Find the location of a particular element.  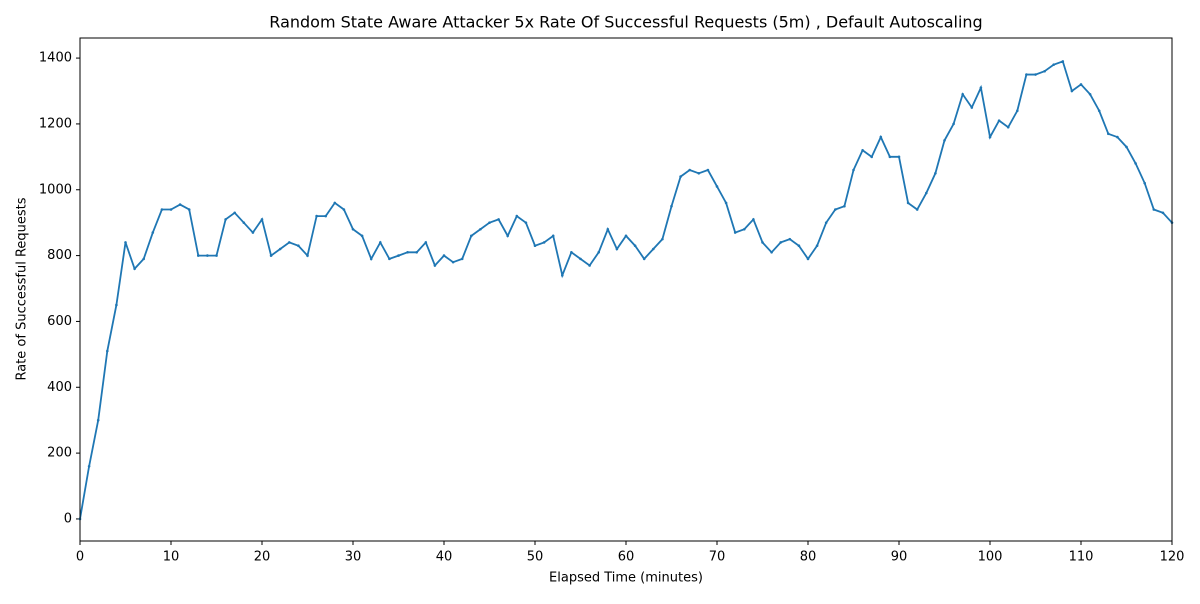

x-tick-label: 40 is located at coordinates (444, 557).